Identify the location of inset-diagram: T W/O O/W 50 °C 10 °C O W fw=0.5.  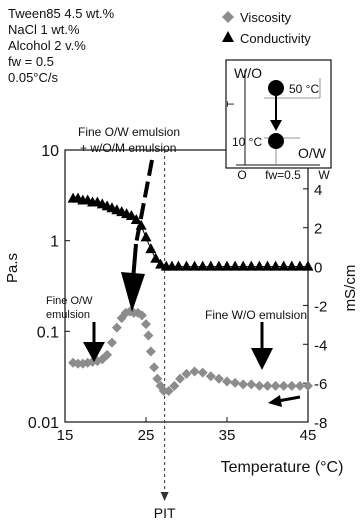
(278, 120).